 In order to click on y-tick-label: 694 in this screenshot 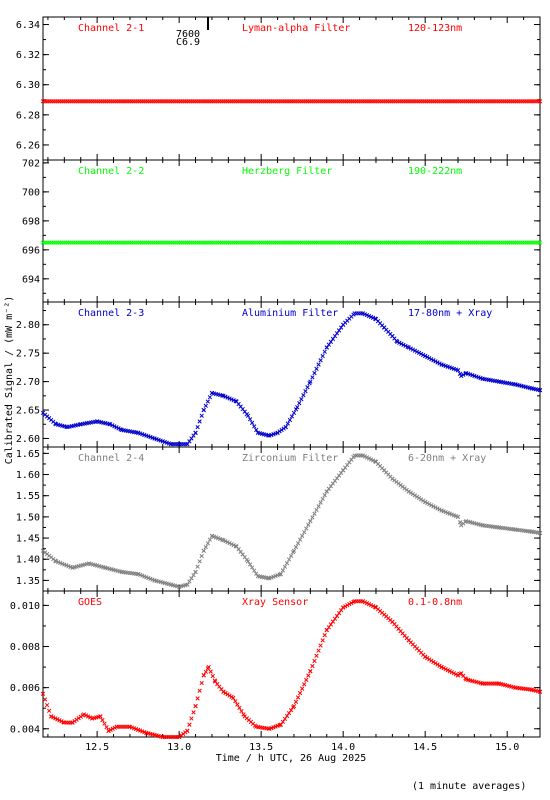, I will do `click(31, 279)`.